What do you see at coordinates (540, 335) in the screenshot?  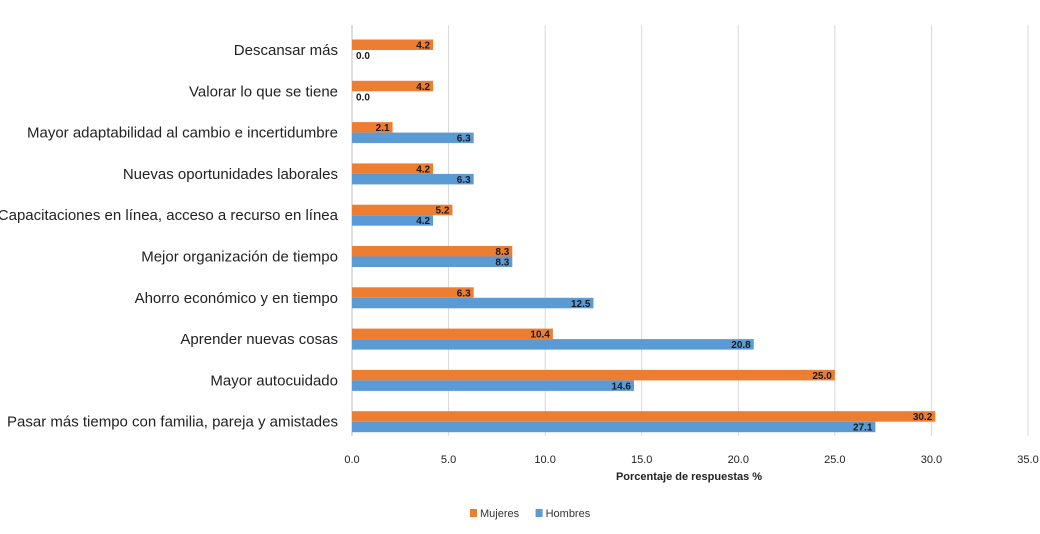 I see `data-label: 10.4` at bounding box center [540, 335].